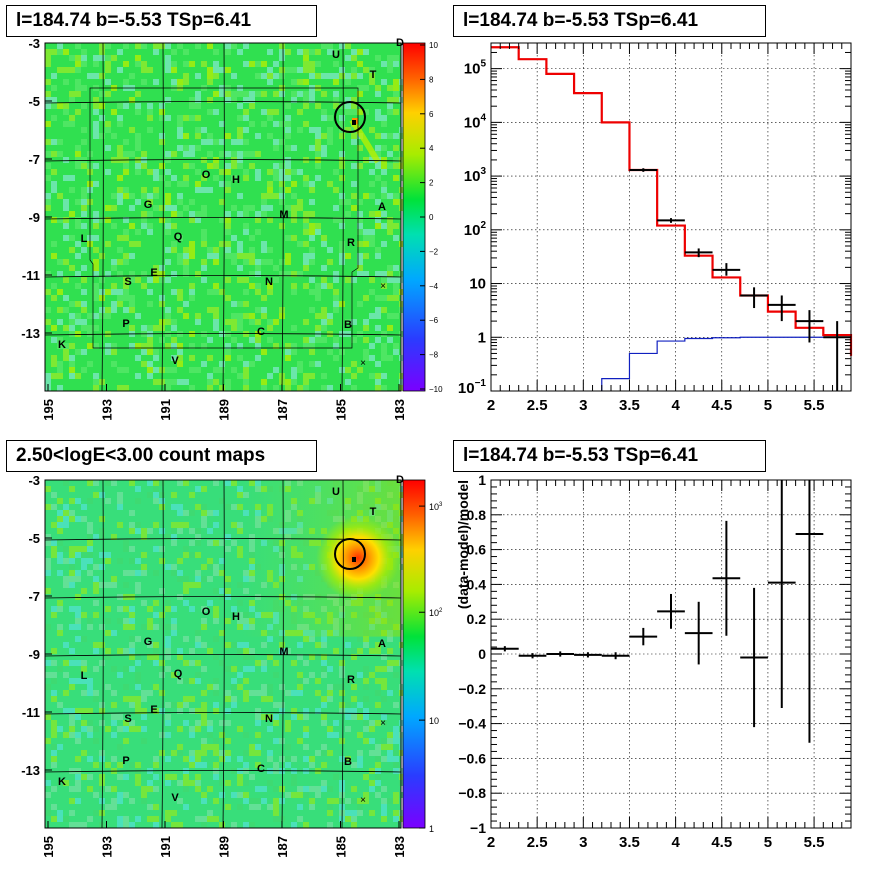  Describe the element at coordinates (477, 284) in the screenshot. I see `y-tick-label: 10` at that location.